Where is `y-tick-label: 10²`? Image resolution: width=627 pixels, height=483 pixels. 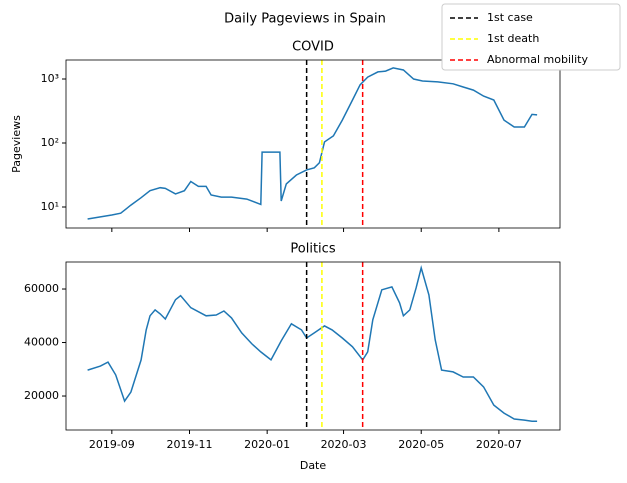 y-tick-label: 10² is located at coordinates (50, 142).